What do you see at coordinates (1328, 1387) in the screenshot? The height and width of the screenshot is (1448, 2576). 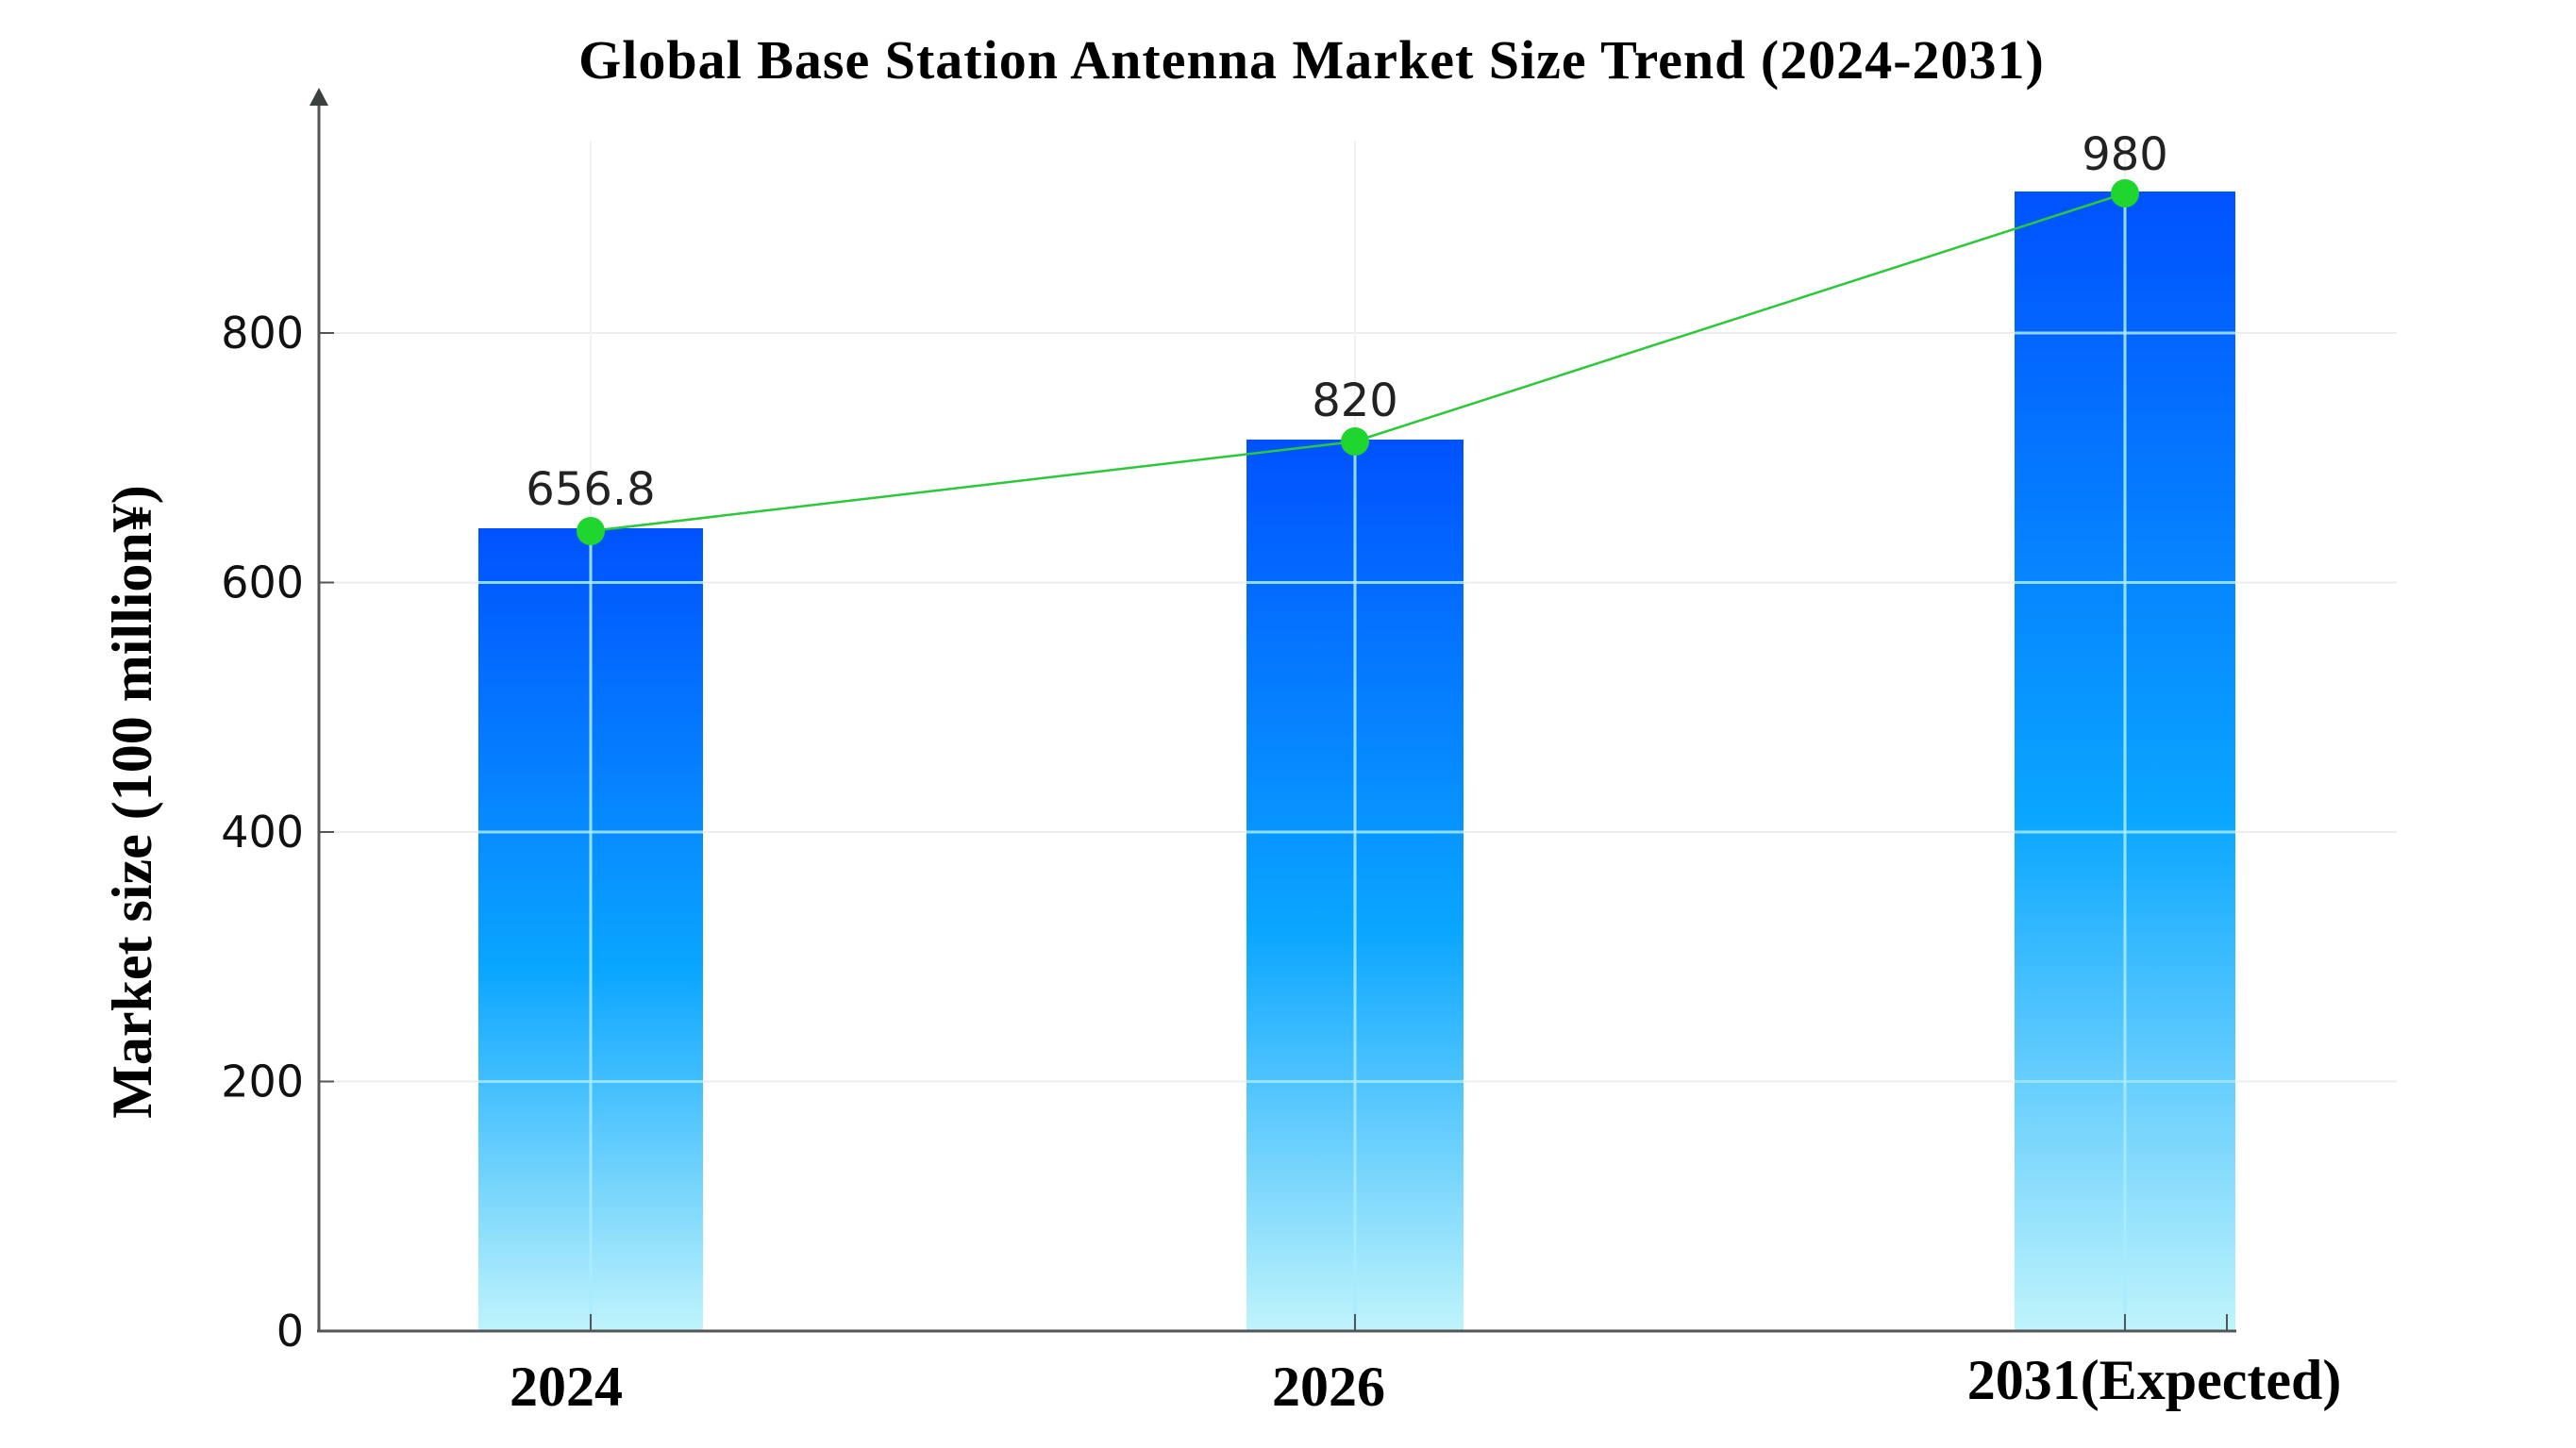 I see `x-tick-label: 2026` at bounding box center [1328, 1387].